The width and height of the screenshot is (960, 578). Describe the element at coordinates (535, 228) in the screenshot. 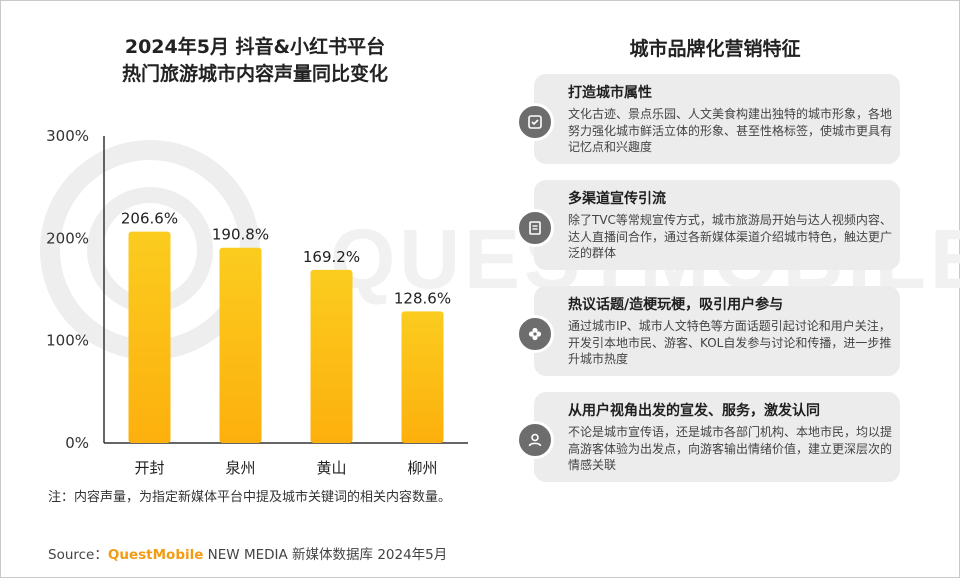

I see `document-icon` at that location.